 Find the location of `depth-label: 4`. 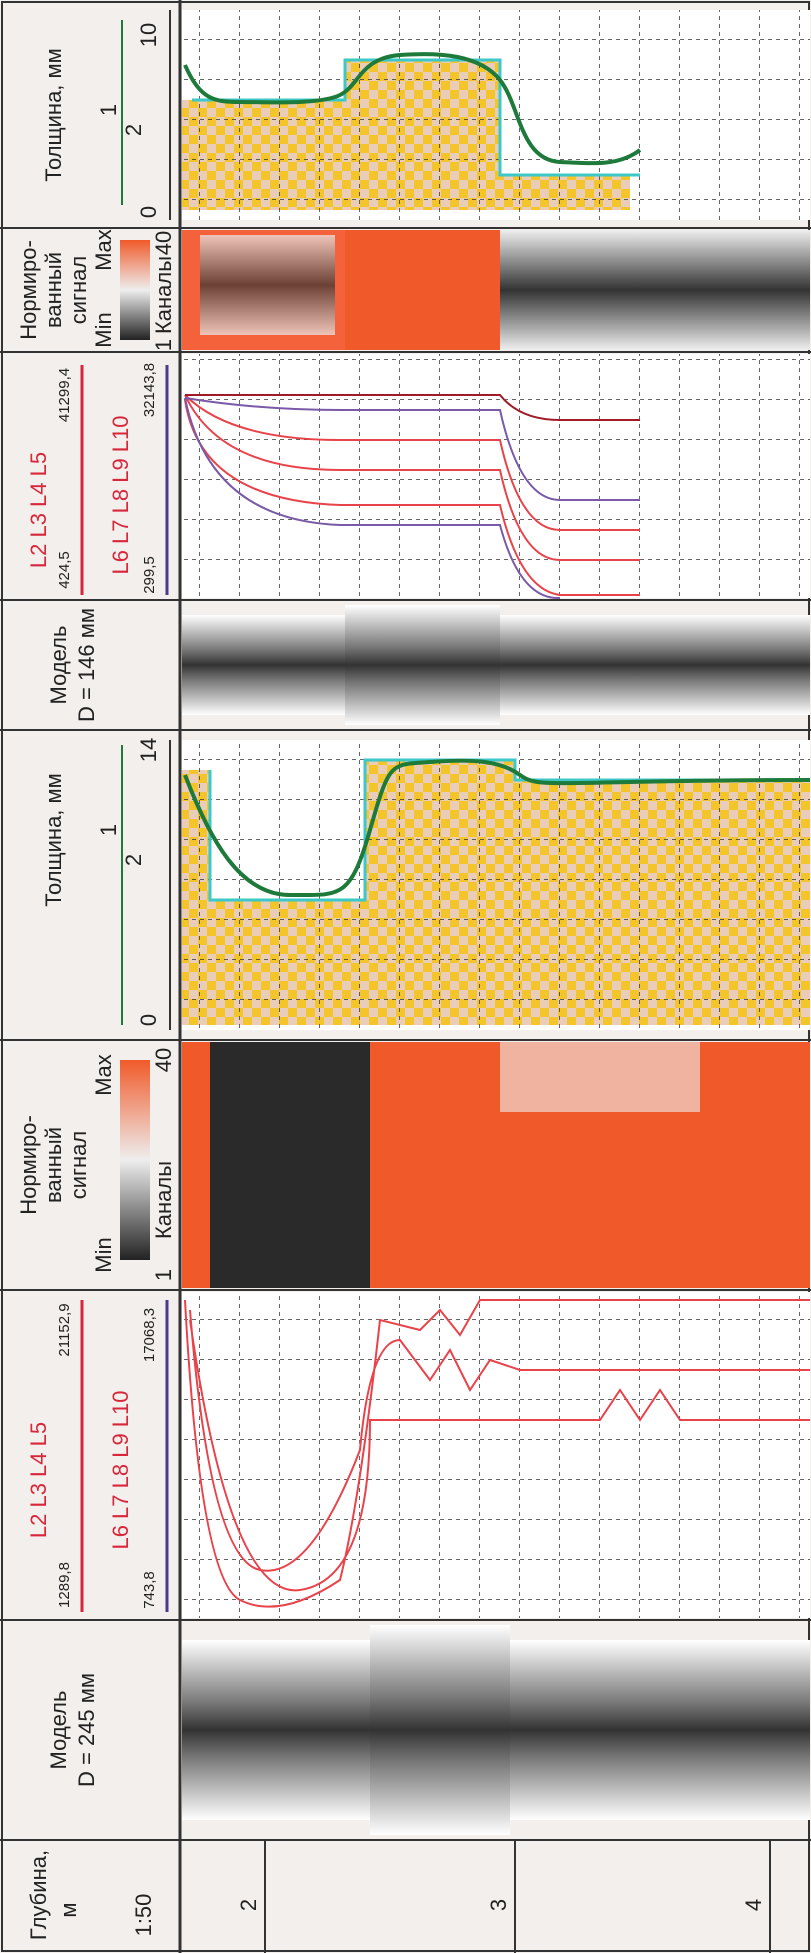

depth-label: 4 is located at coordinates (753, 1905).